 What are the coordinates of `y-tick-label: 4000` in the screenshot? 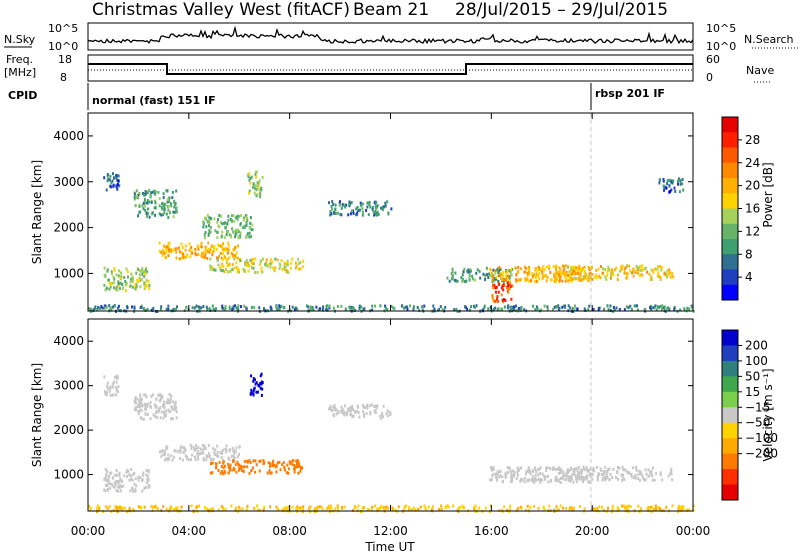 It's located at (68, 341).